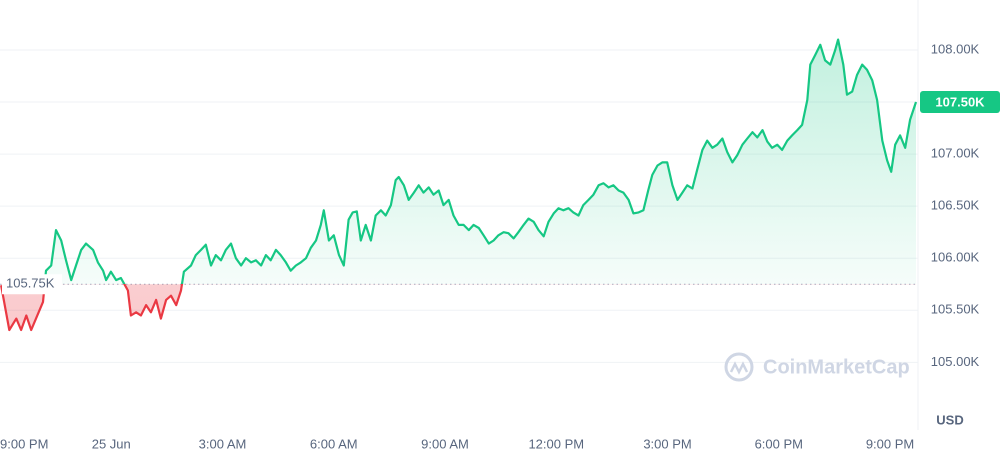  I want to click on x-tick-label: 6:00 AM, so click(334, 443).